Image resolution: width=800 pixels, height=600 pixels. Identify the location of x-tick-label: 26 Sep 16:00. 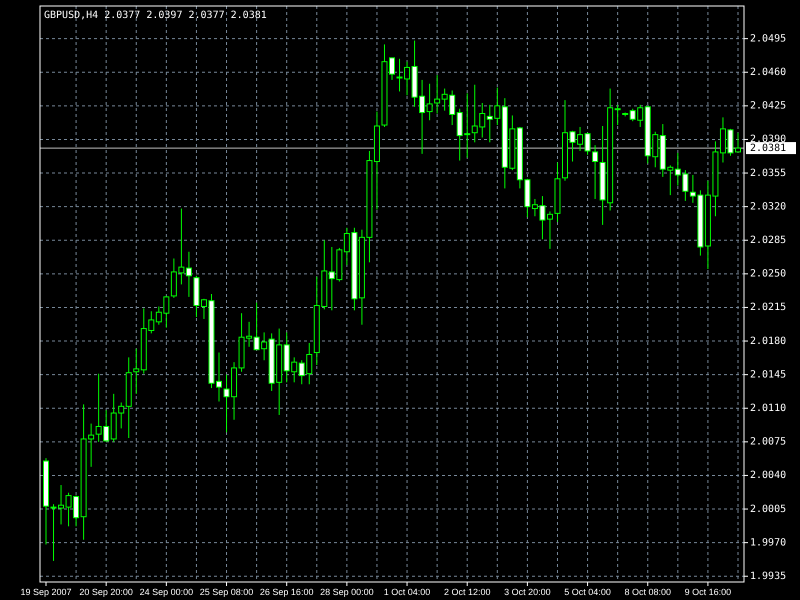
(287, 592).